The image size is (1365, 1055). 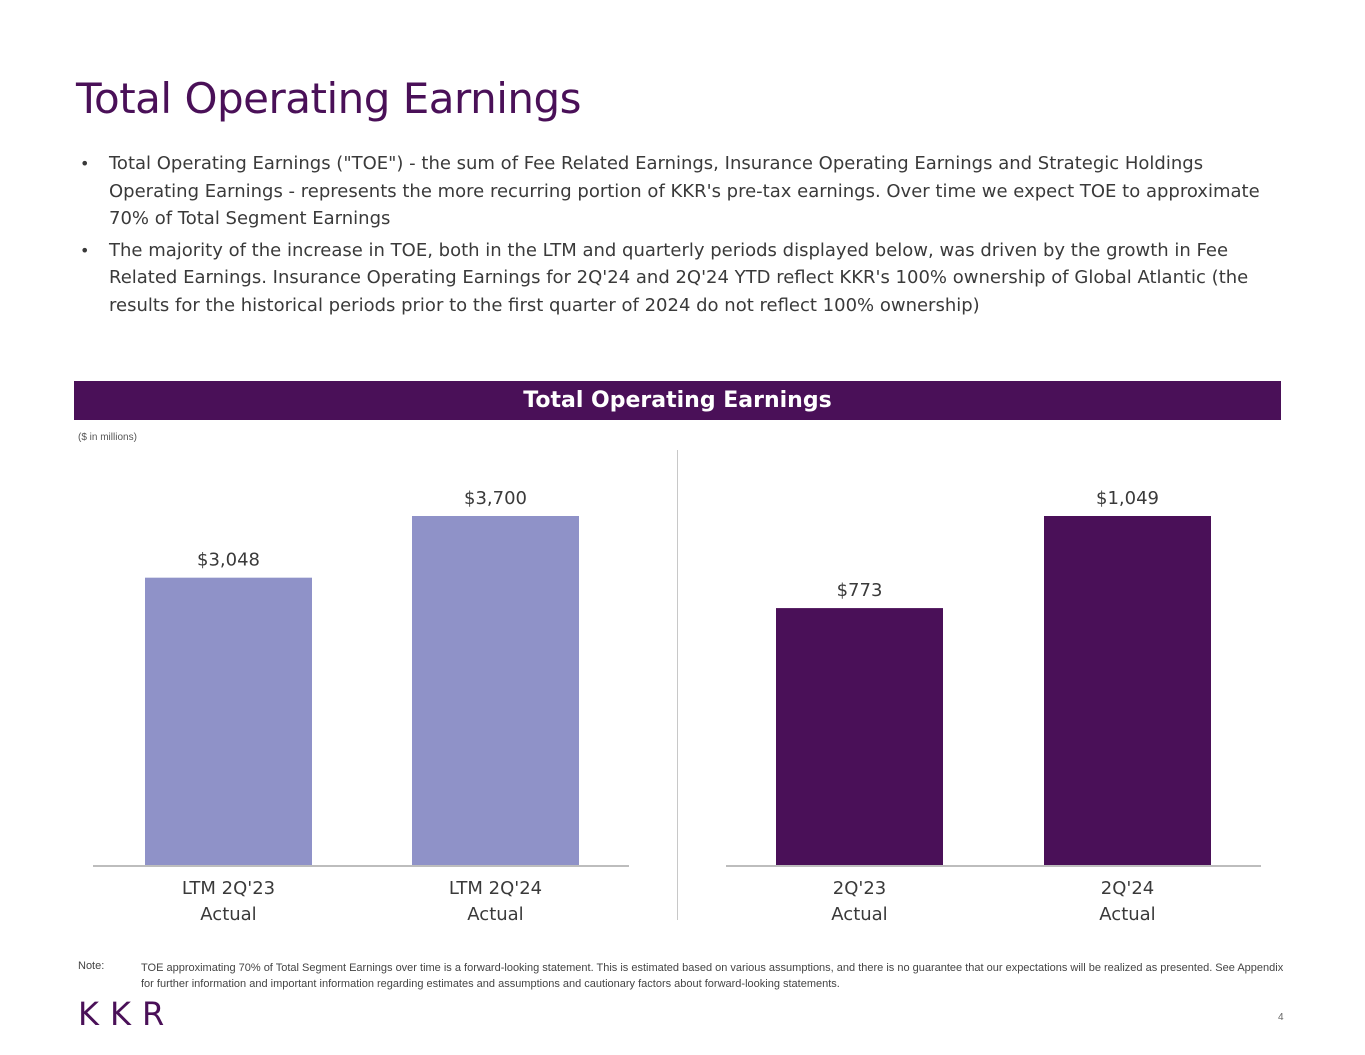 What do you see at coordinates (228, 560) in the screenshot?
I see `data-label: $3,048` at bounding box center [228, 560].